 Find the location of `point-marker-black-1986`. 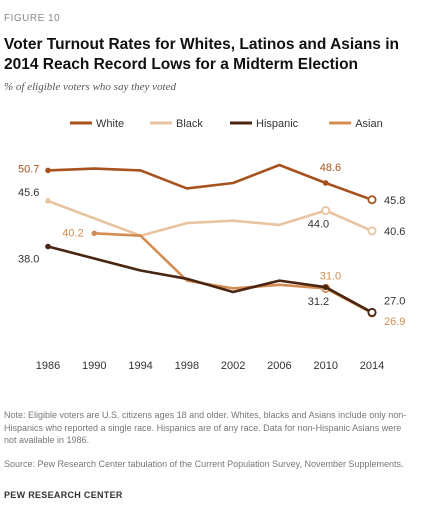

point-marker-black-1986 is located at coordinates (48, 201).